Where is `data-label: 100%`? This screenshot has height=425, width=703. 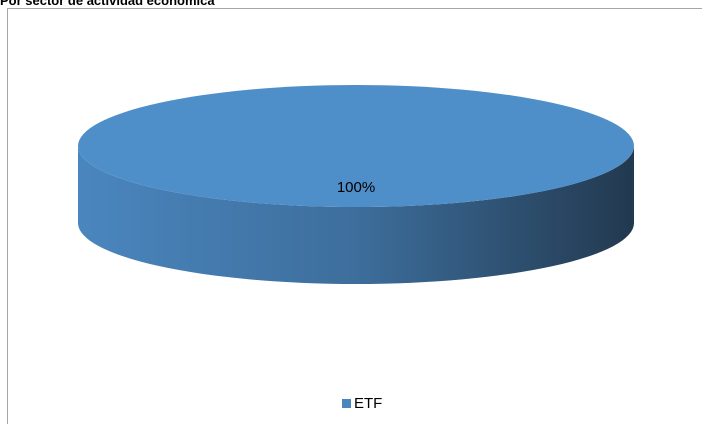 data-label: 100% is located at coordinates (356, 187).